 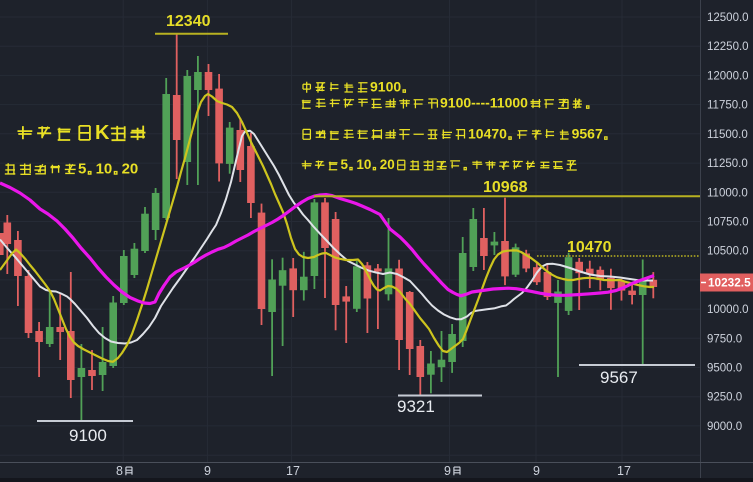 I want to click on svg-text: 9100----11000, so click(x=484, y=103).